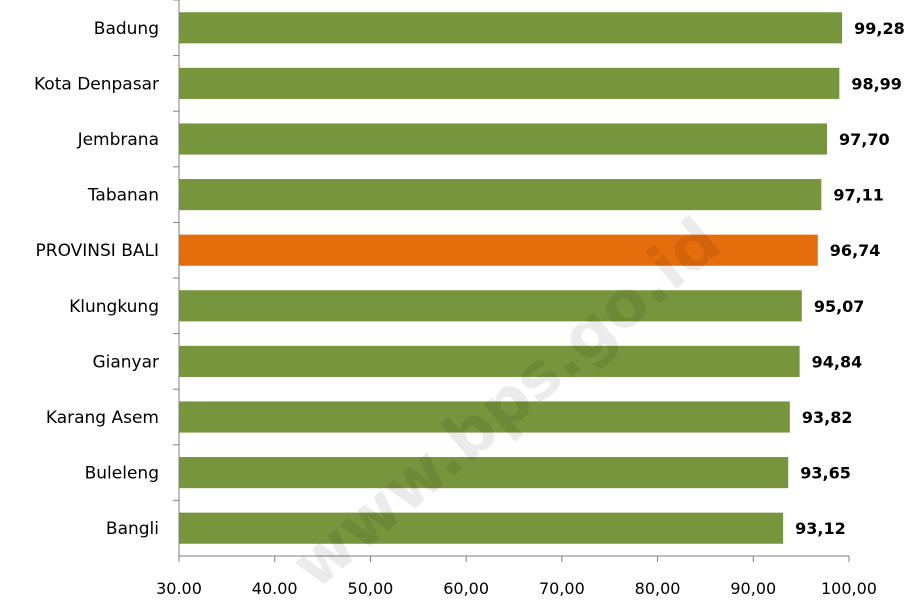 The image size is (915, 601). I want to click on x-tick-label: 100,00, so click(849, 588).